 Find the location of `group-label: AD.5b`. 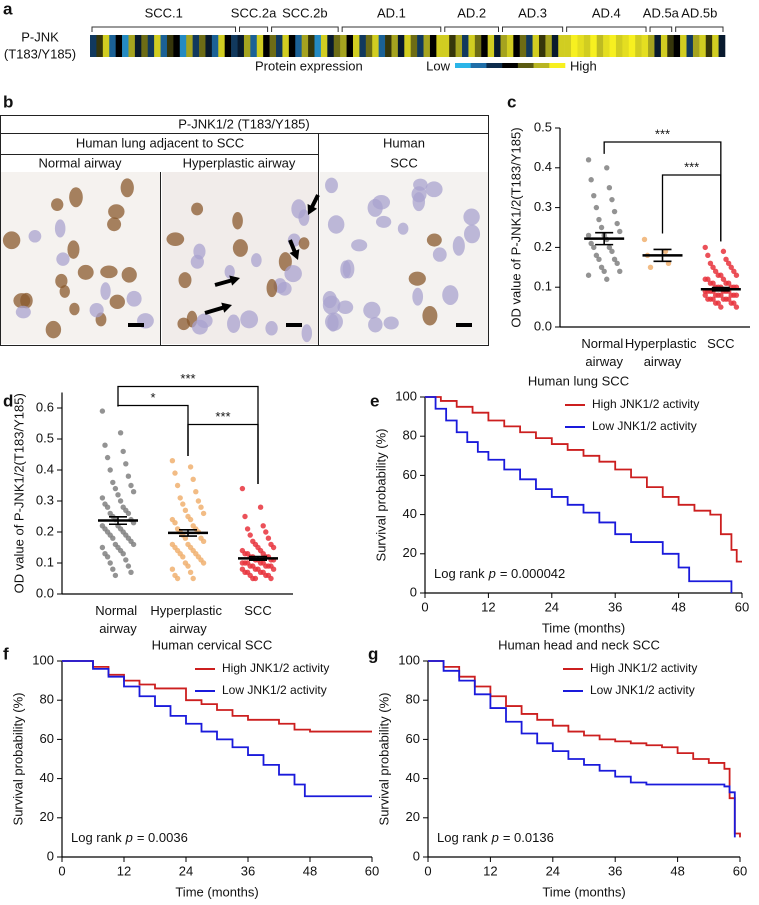

group-label: AD.5b is located at coordinates (699, 12).